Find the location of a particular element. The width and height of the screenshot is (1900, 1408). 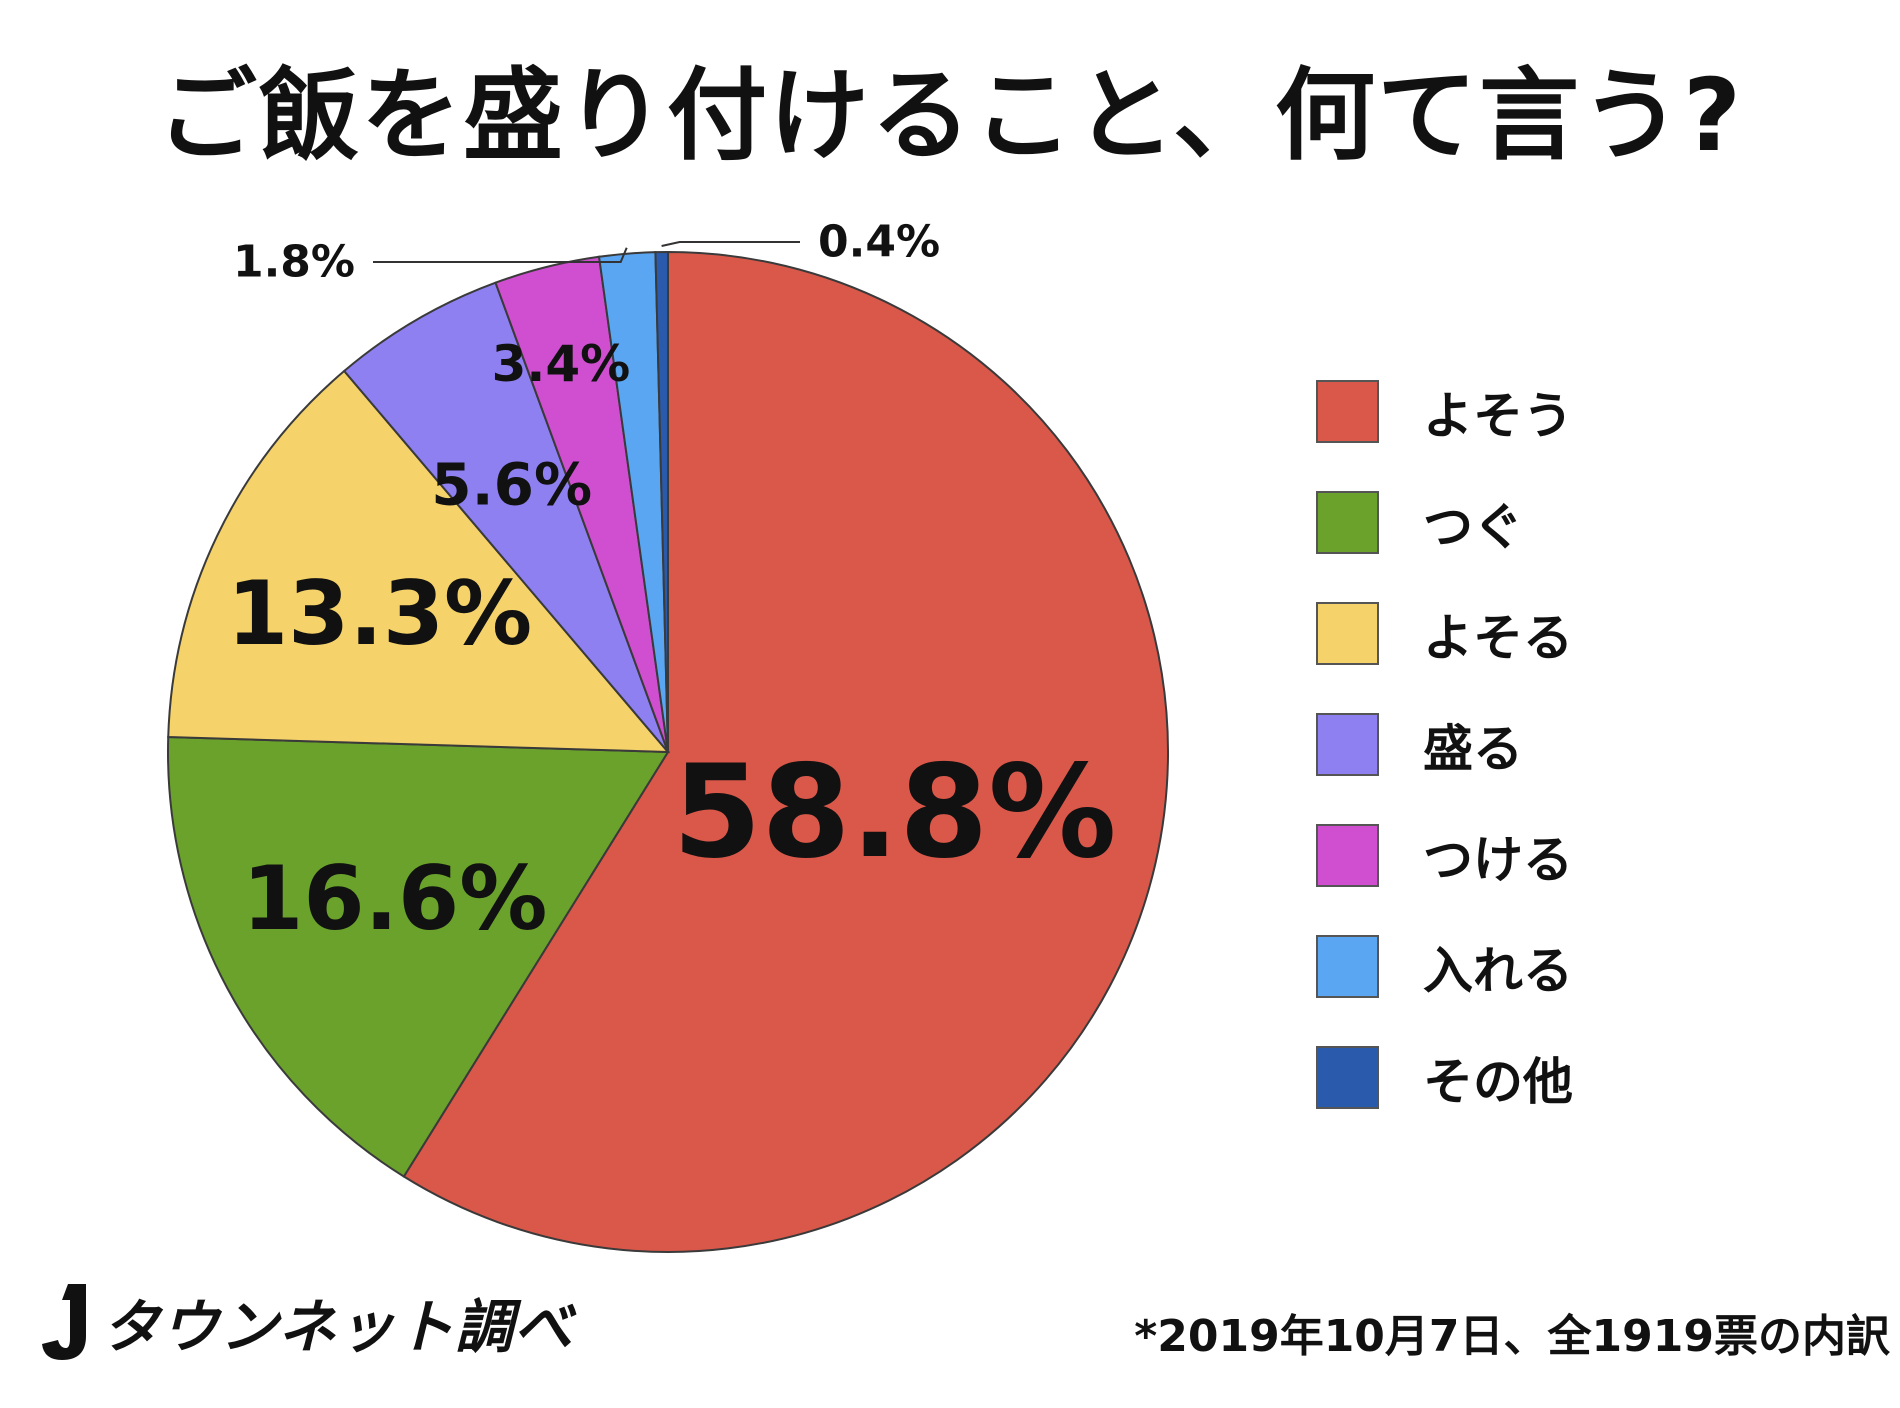

legend-label: 入れる is located at coordinates (1498, 970).